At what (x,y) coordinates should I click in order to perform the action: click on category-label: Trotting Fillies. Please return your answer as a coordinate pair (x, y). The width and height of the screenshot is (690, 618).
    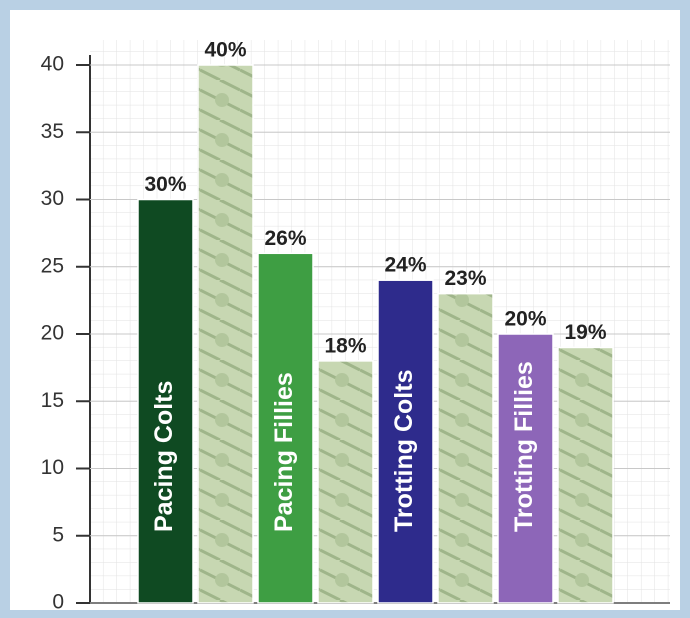
    Looking at the image, I should click on (524, 446).